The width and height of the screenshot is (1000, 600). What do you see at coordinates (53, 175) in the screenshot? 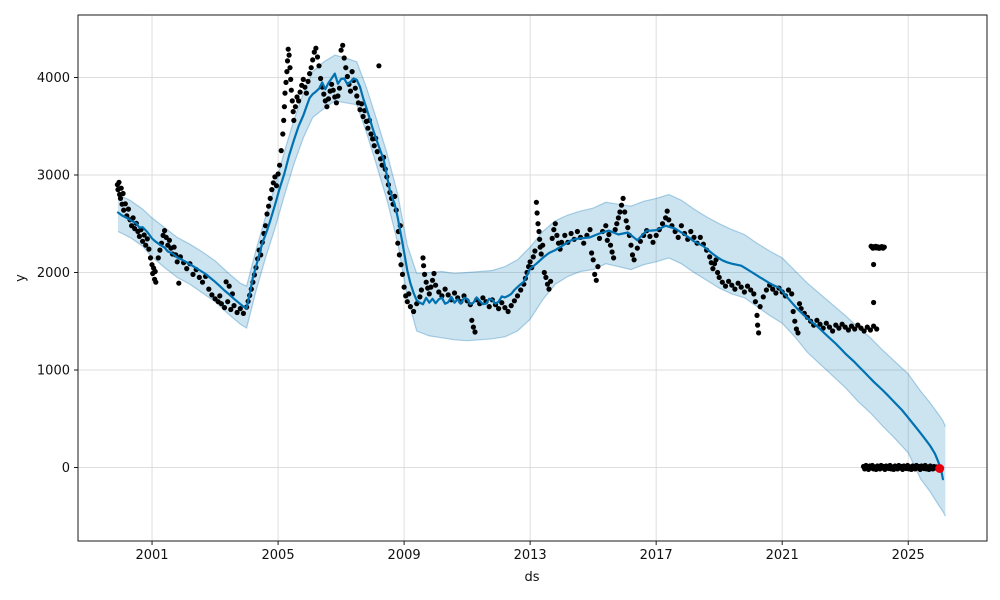
I see `y-tick-label: 3000` at bounding box center [53, 175].